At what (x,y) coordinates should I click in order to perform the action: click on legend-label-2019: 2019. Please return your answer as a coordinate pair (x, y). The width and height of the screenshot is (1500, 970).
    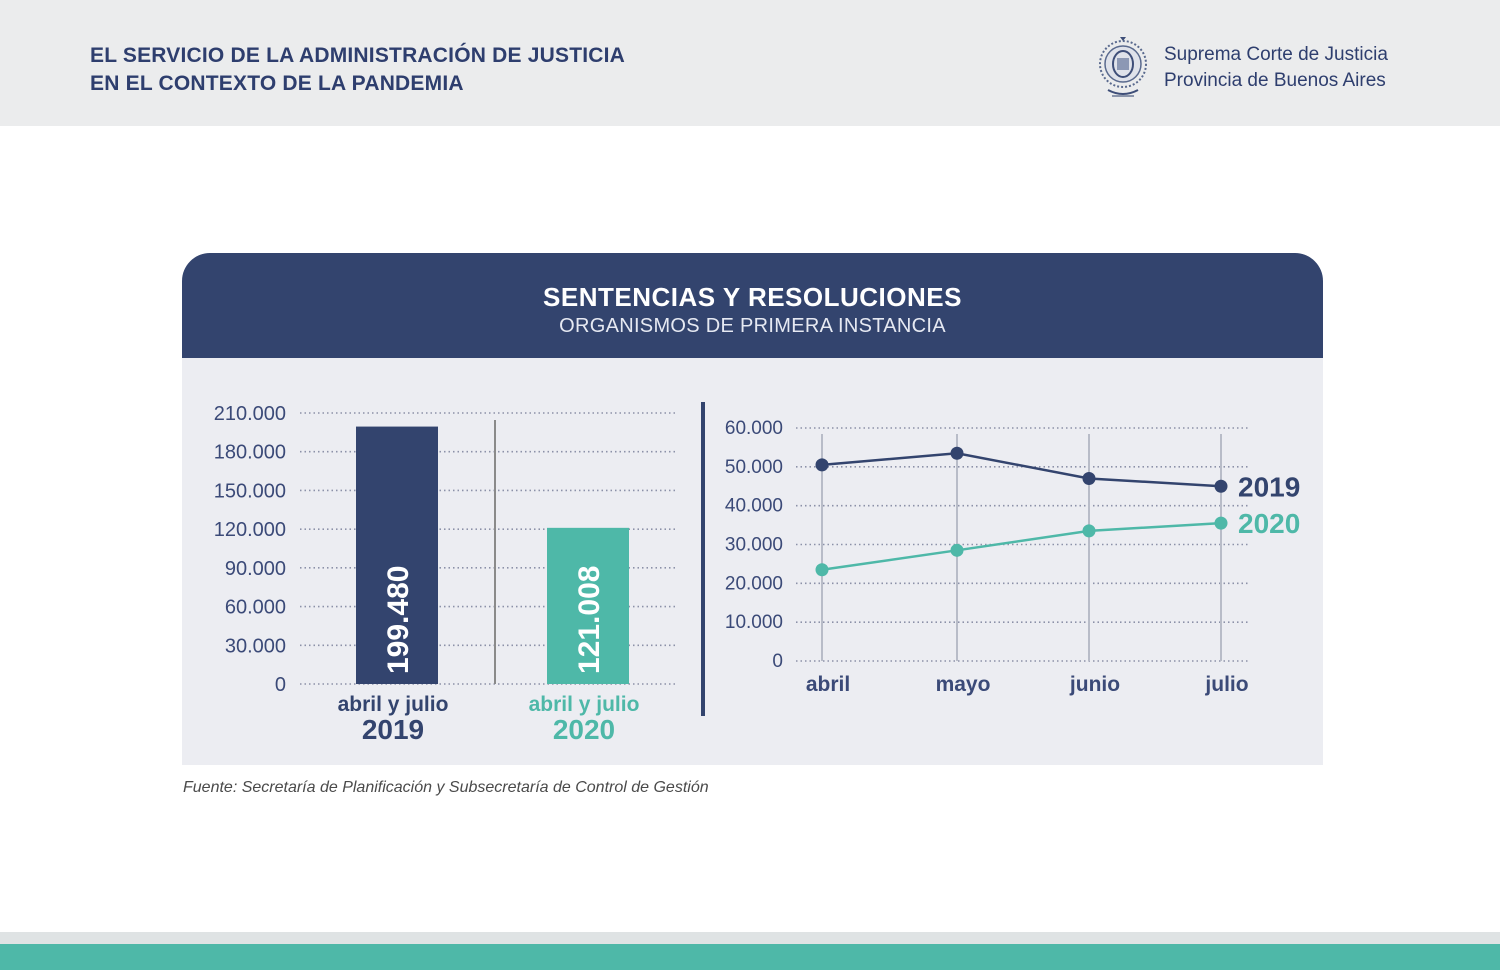
    Looking at the image, I should click on (1269, 486).